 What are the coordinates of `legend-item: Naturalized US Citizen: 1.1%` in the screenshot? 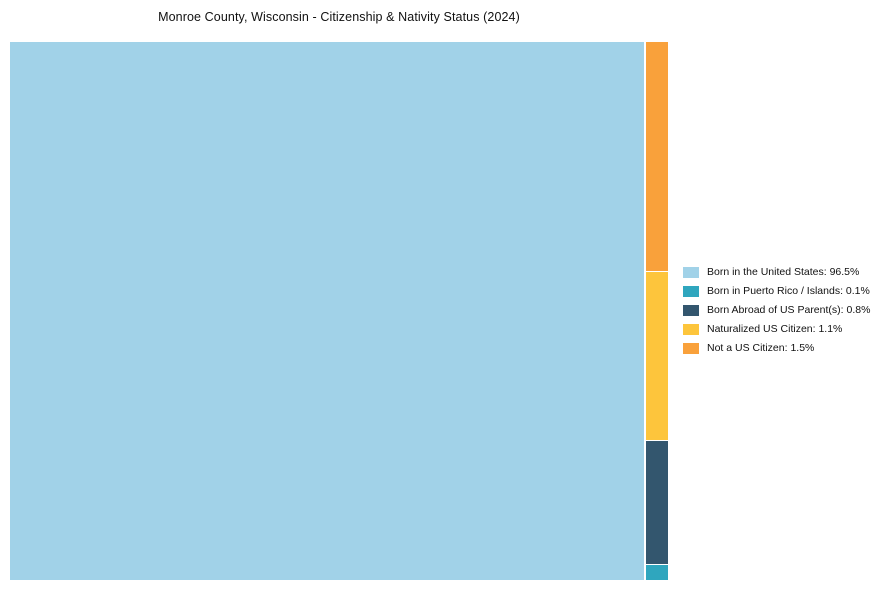 It's located at (776, 329).